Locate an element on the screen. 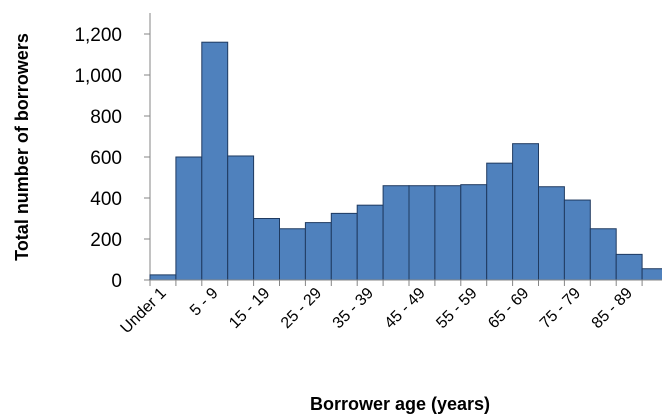 The width and height of the screenshot is (662, 418). y-tick-label: 1,200 is located at coordinates (98, 35).